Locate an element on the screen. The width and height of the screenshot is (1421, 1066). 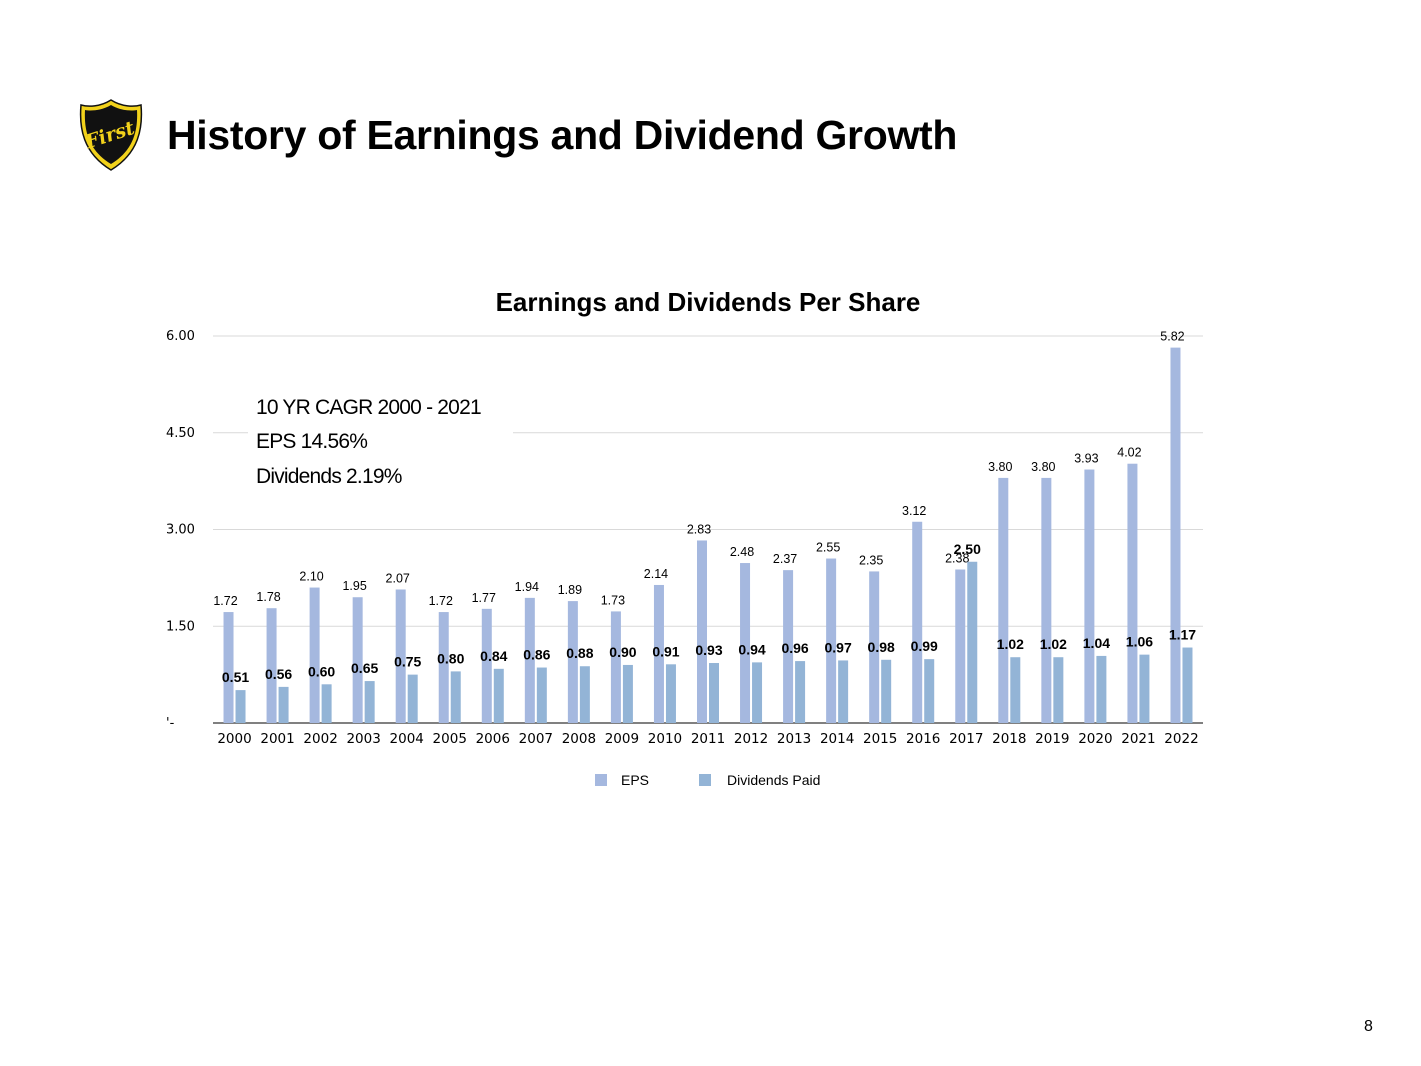
cagr-dividends: Dividends 2.19% is located at coordinates (329, 476).